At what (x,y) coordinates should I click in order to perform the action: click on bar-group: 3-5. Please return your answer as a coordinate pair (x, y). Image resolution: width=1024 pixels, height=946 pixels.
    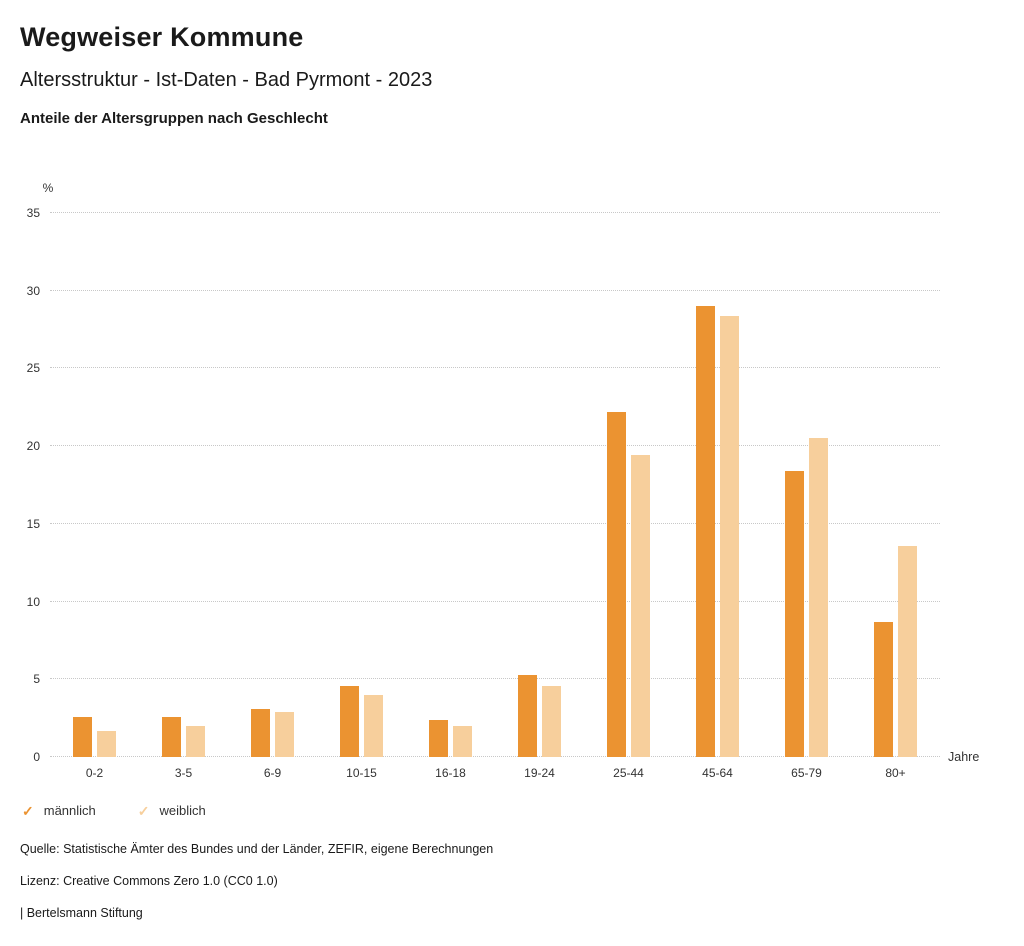
    Looking at the image, I should click on (183, 496).